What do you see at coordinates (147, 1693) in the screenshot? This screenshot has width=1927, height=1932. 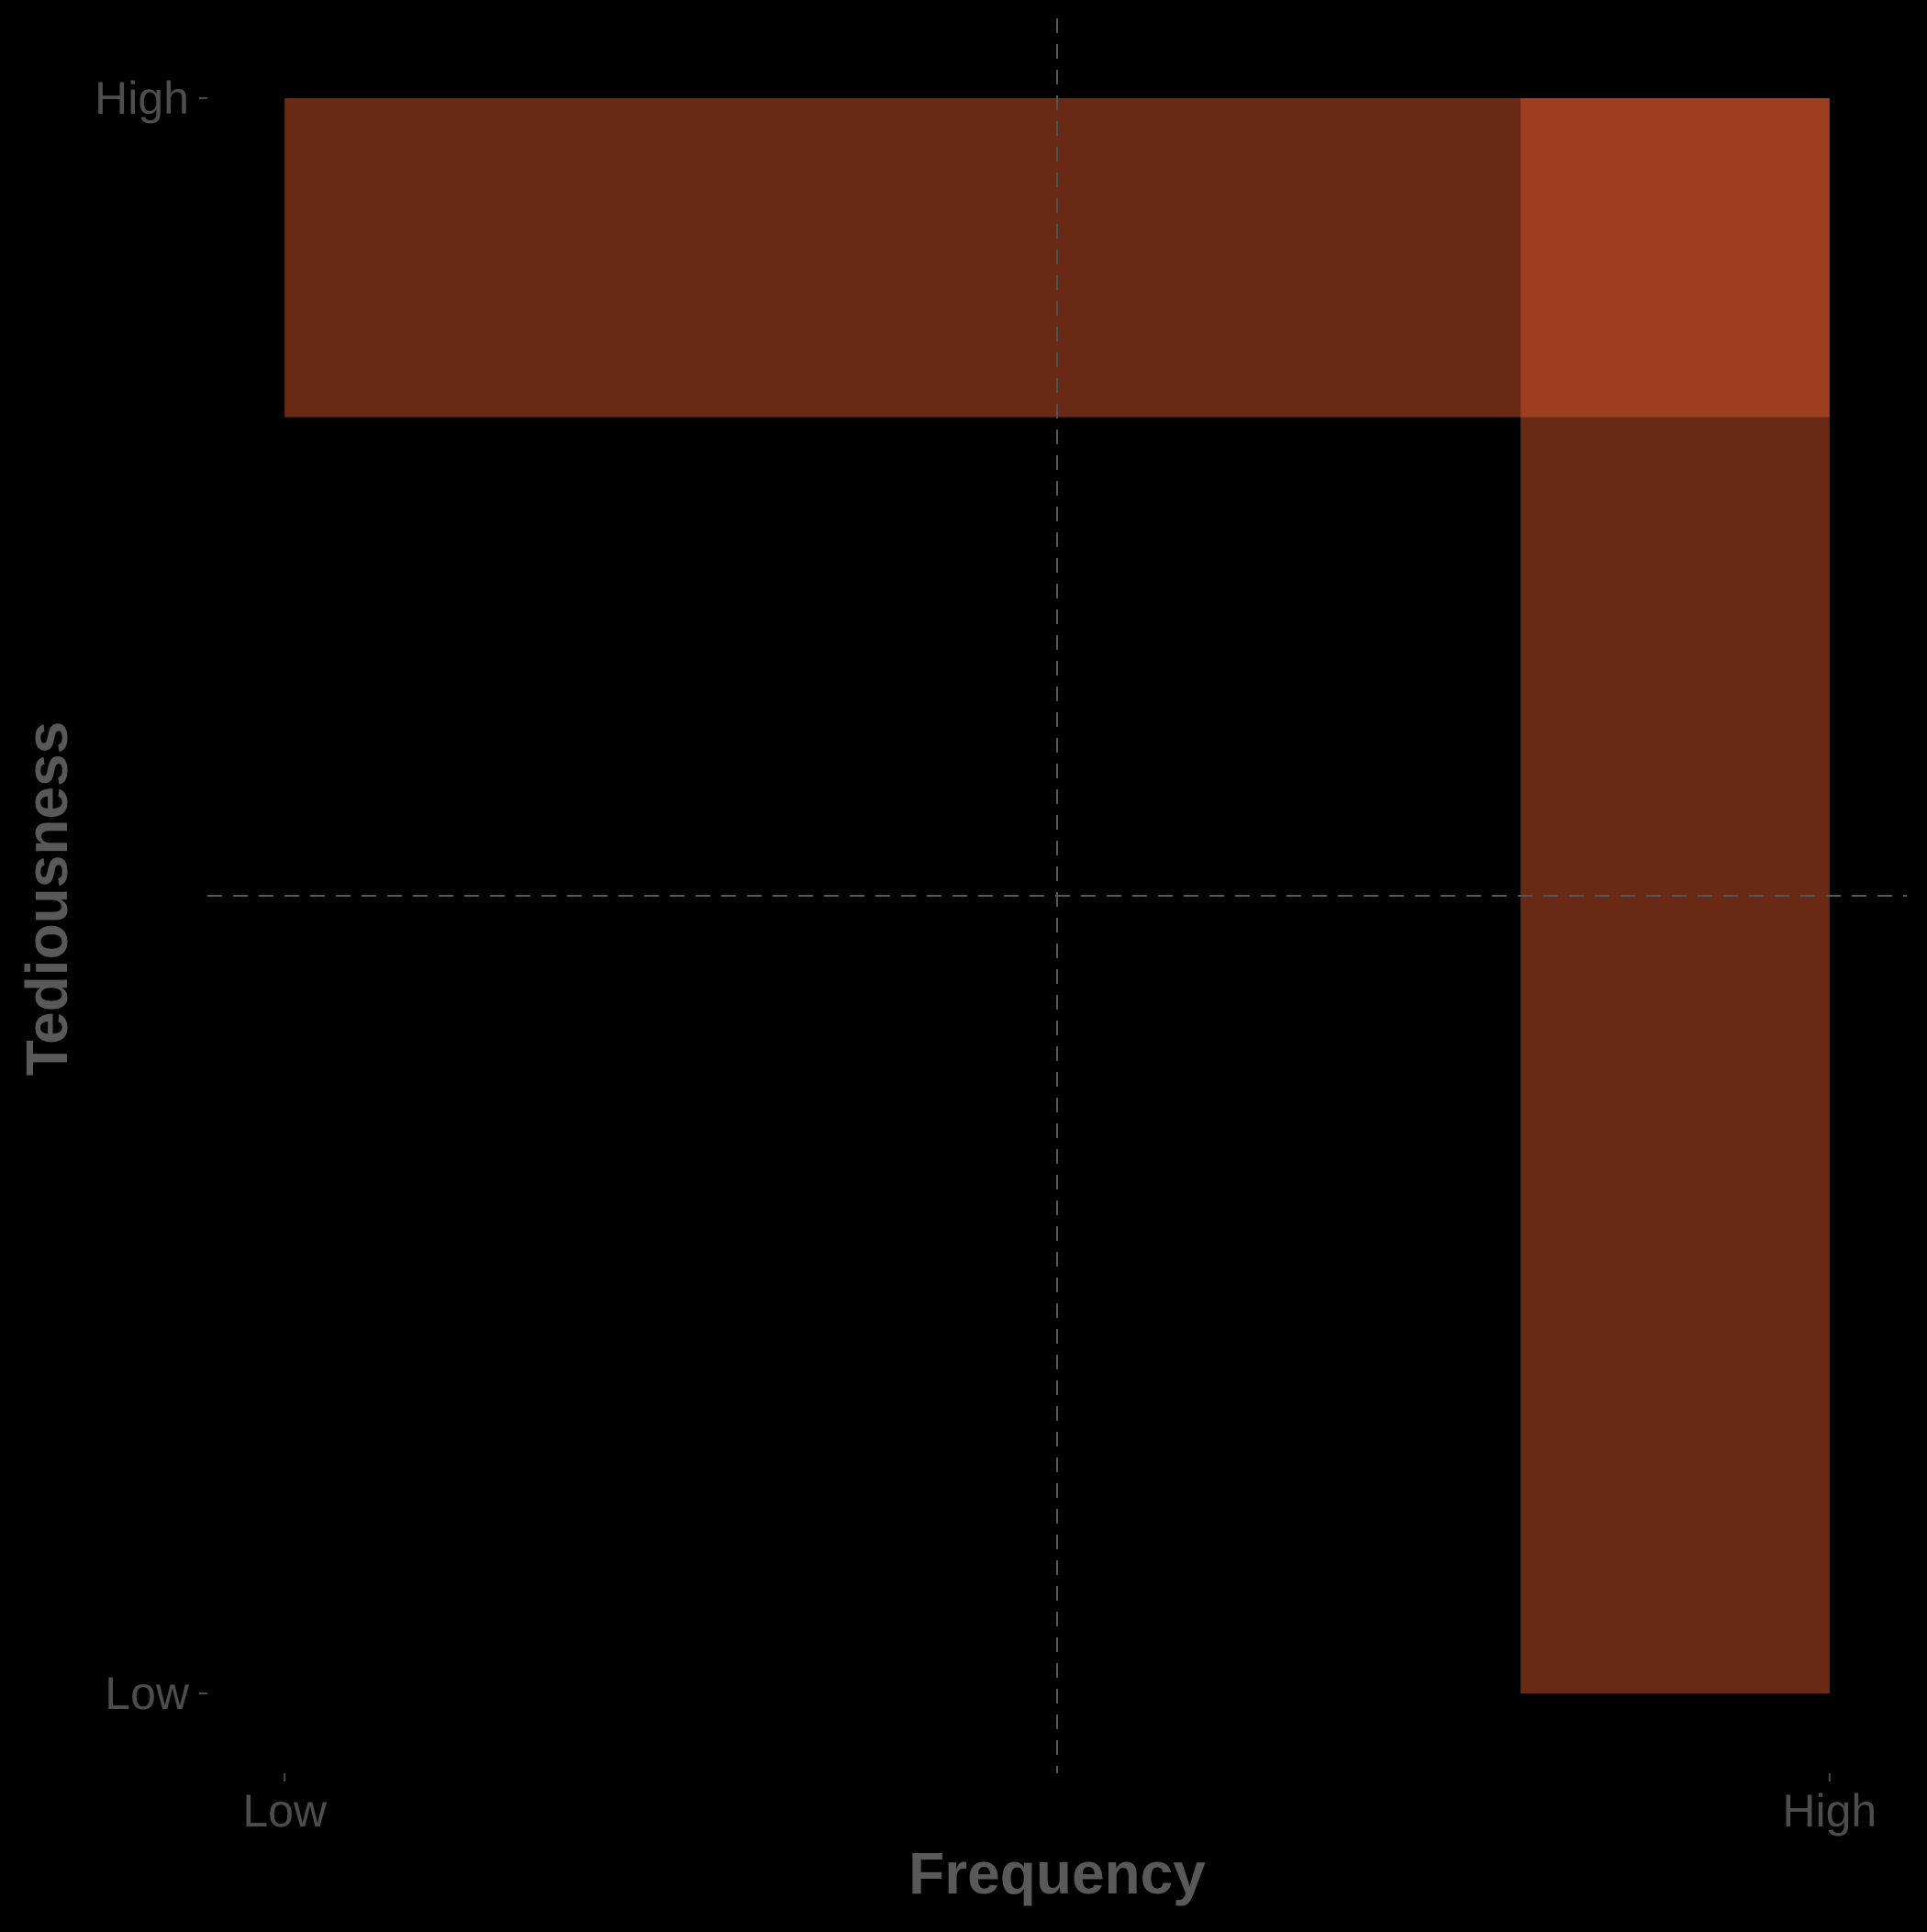 I see `y-tick-label-0: Low` at bounding box center [147, 1693].